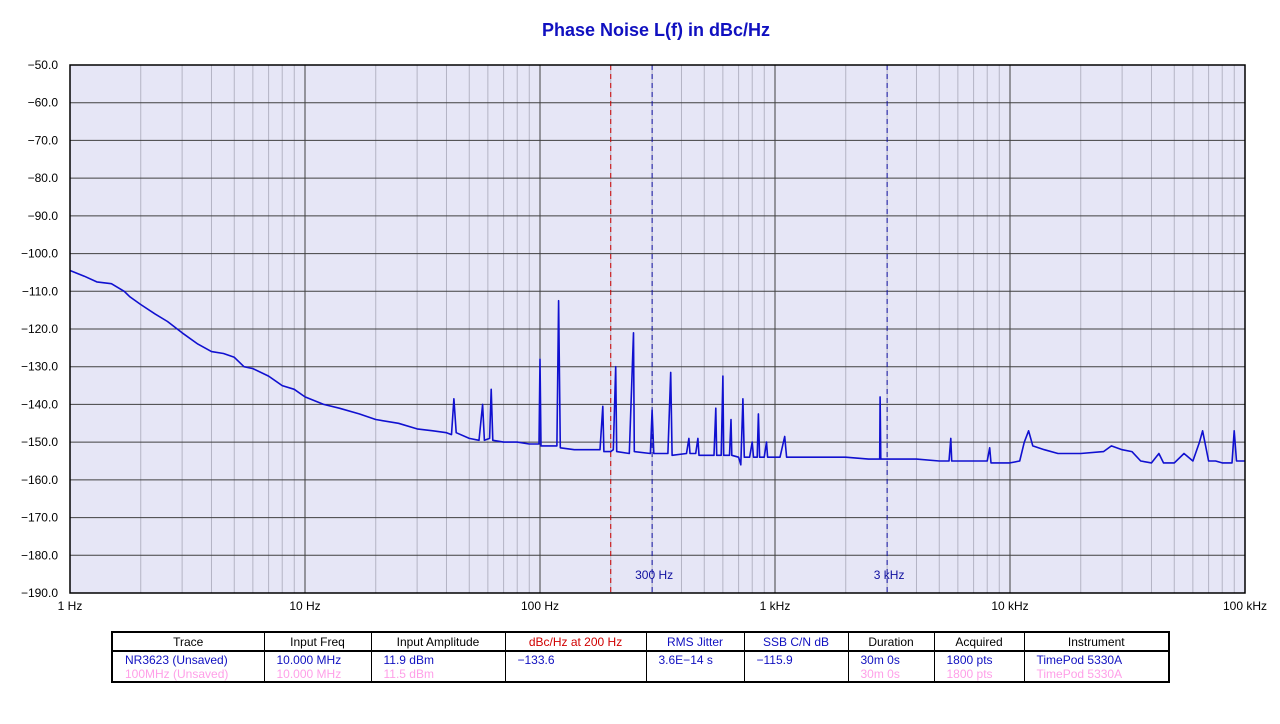 The image size is (1280, 724). I want to click on y-tick-label: −150.0, so click(39, 442).